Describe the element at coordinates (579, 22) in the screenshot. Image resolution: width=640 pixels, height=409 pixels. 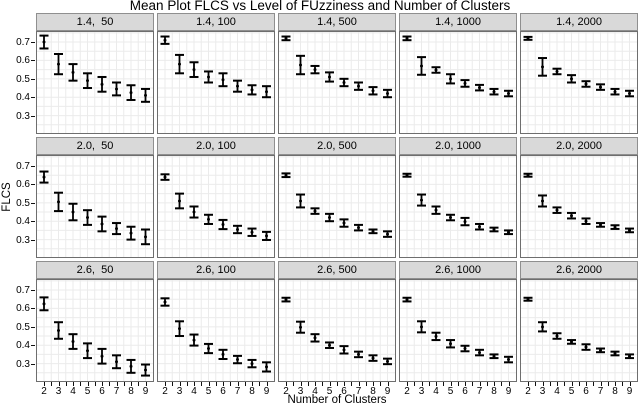
I see `panel-strip: 1.4, 2000` at that location.